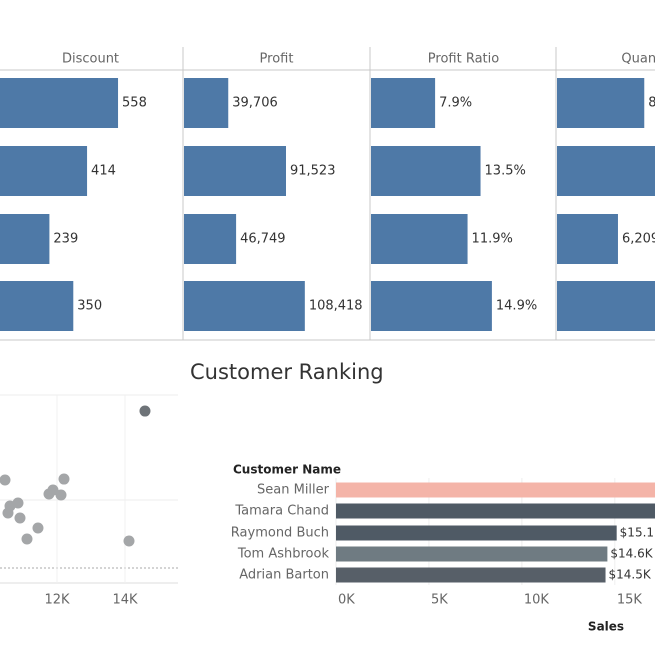  I want to click on value-label: 558, so click(134, 103).